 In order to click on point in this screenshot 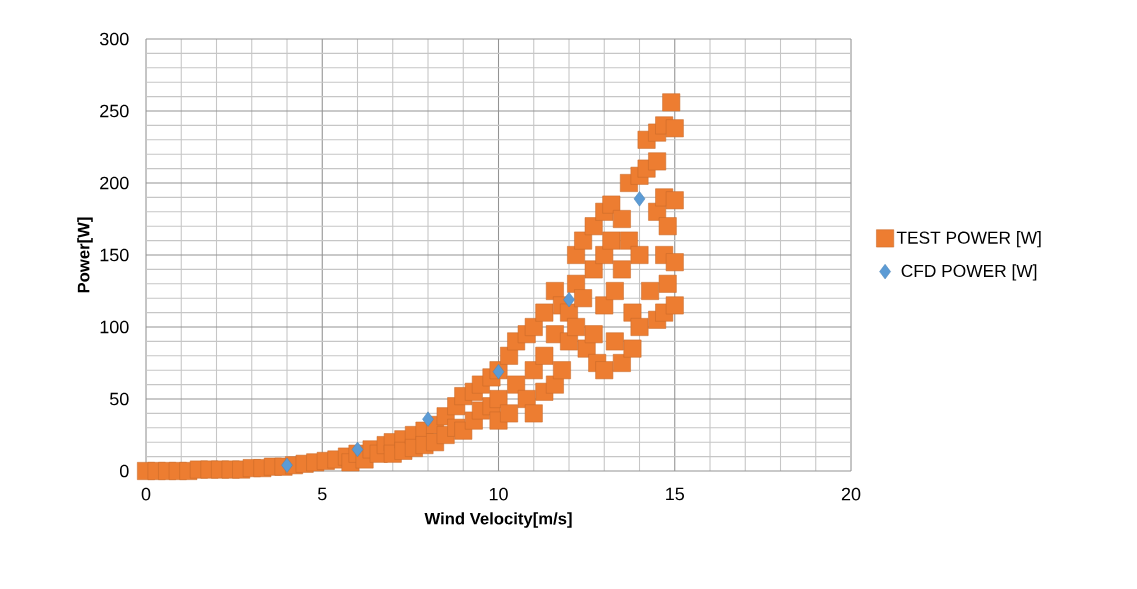, I will do `click(639, 199)`.